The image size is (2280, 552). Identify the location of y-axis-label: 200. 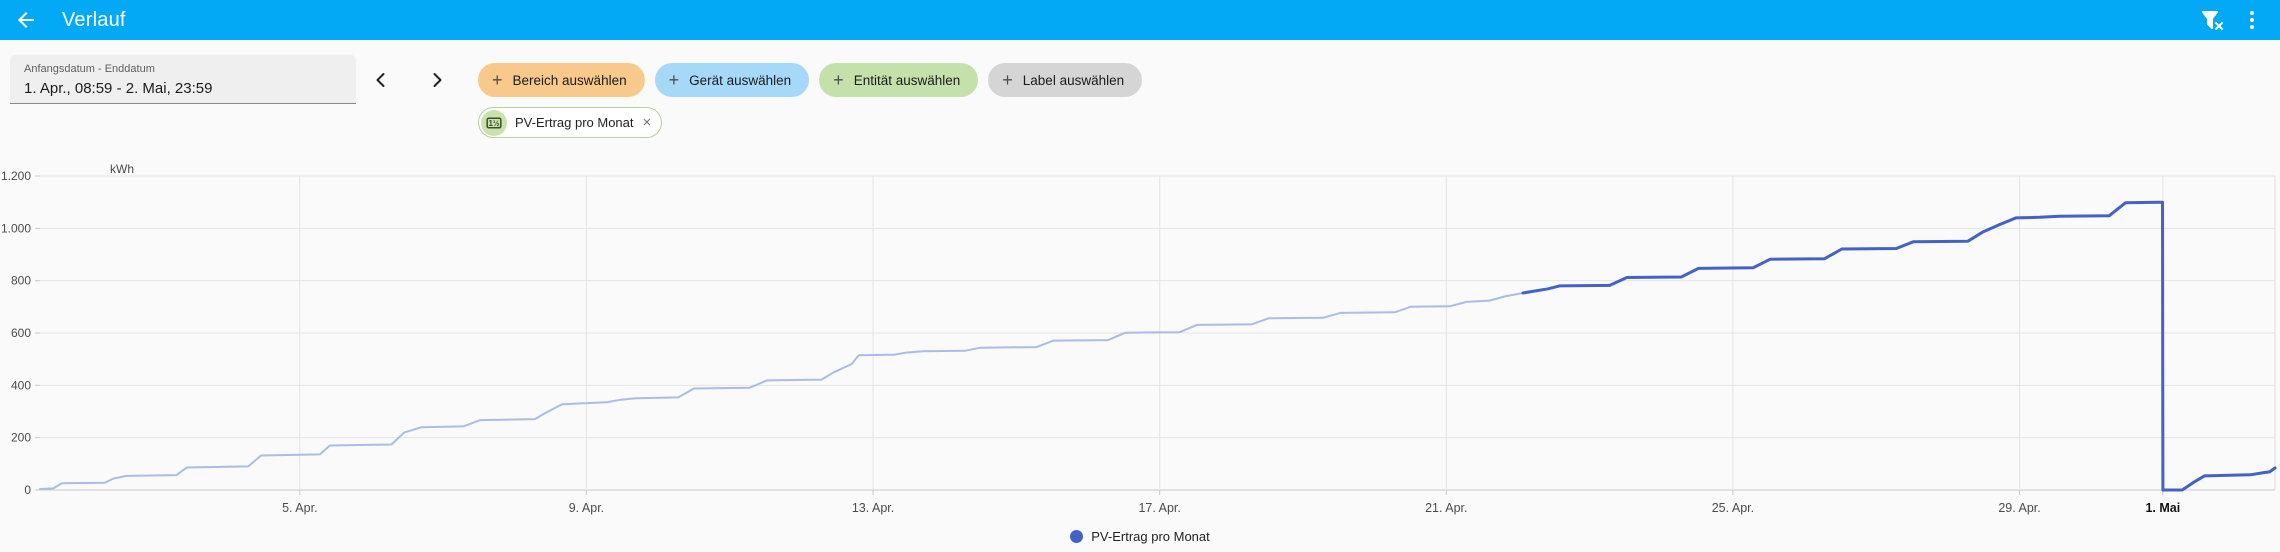
(21, 438).